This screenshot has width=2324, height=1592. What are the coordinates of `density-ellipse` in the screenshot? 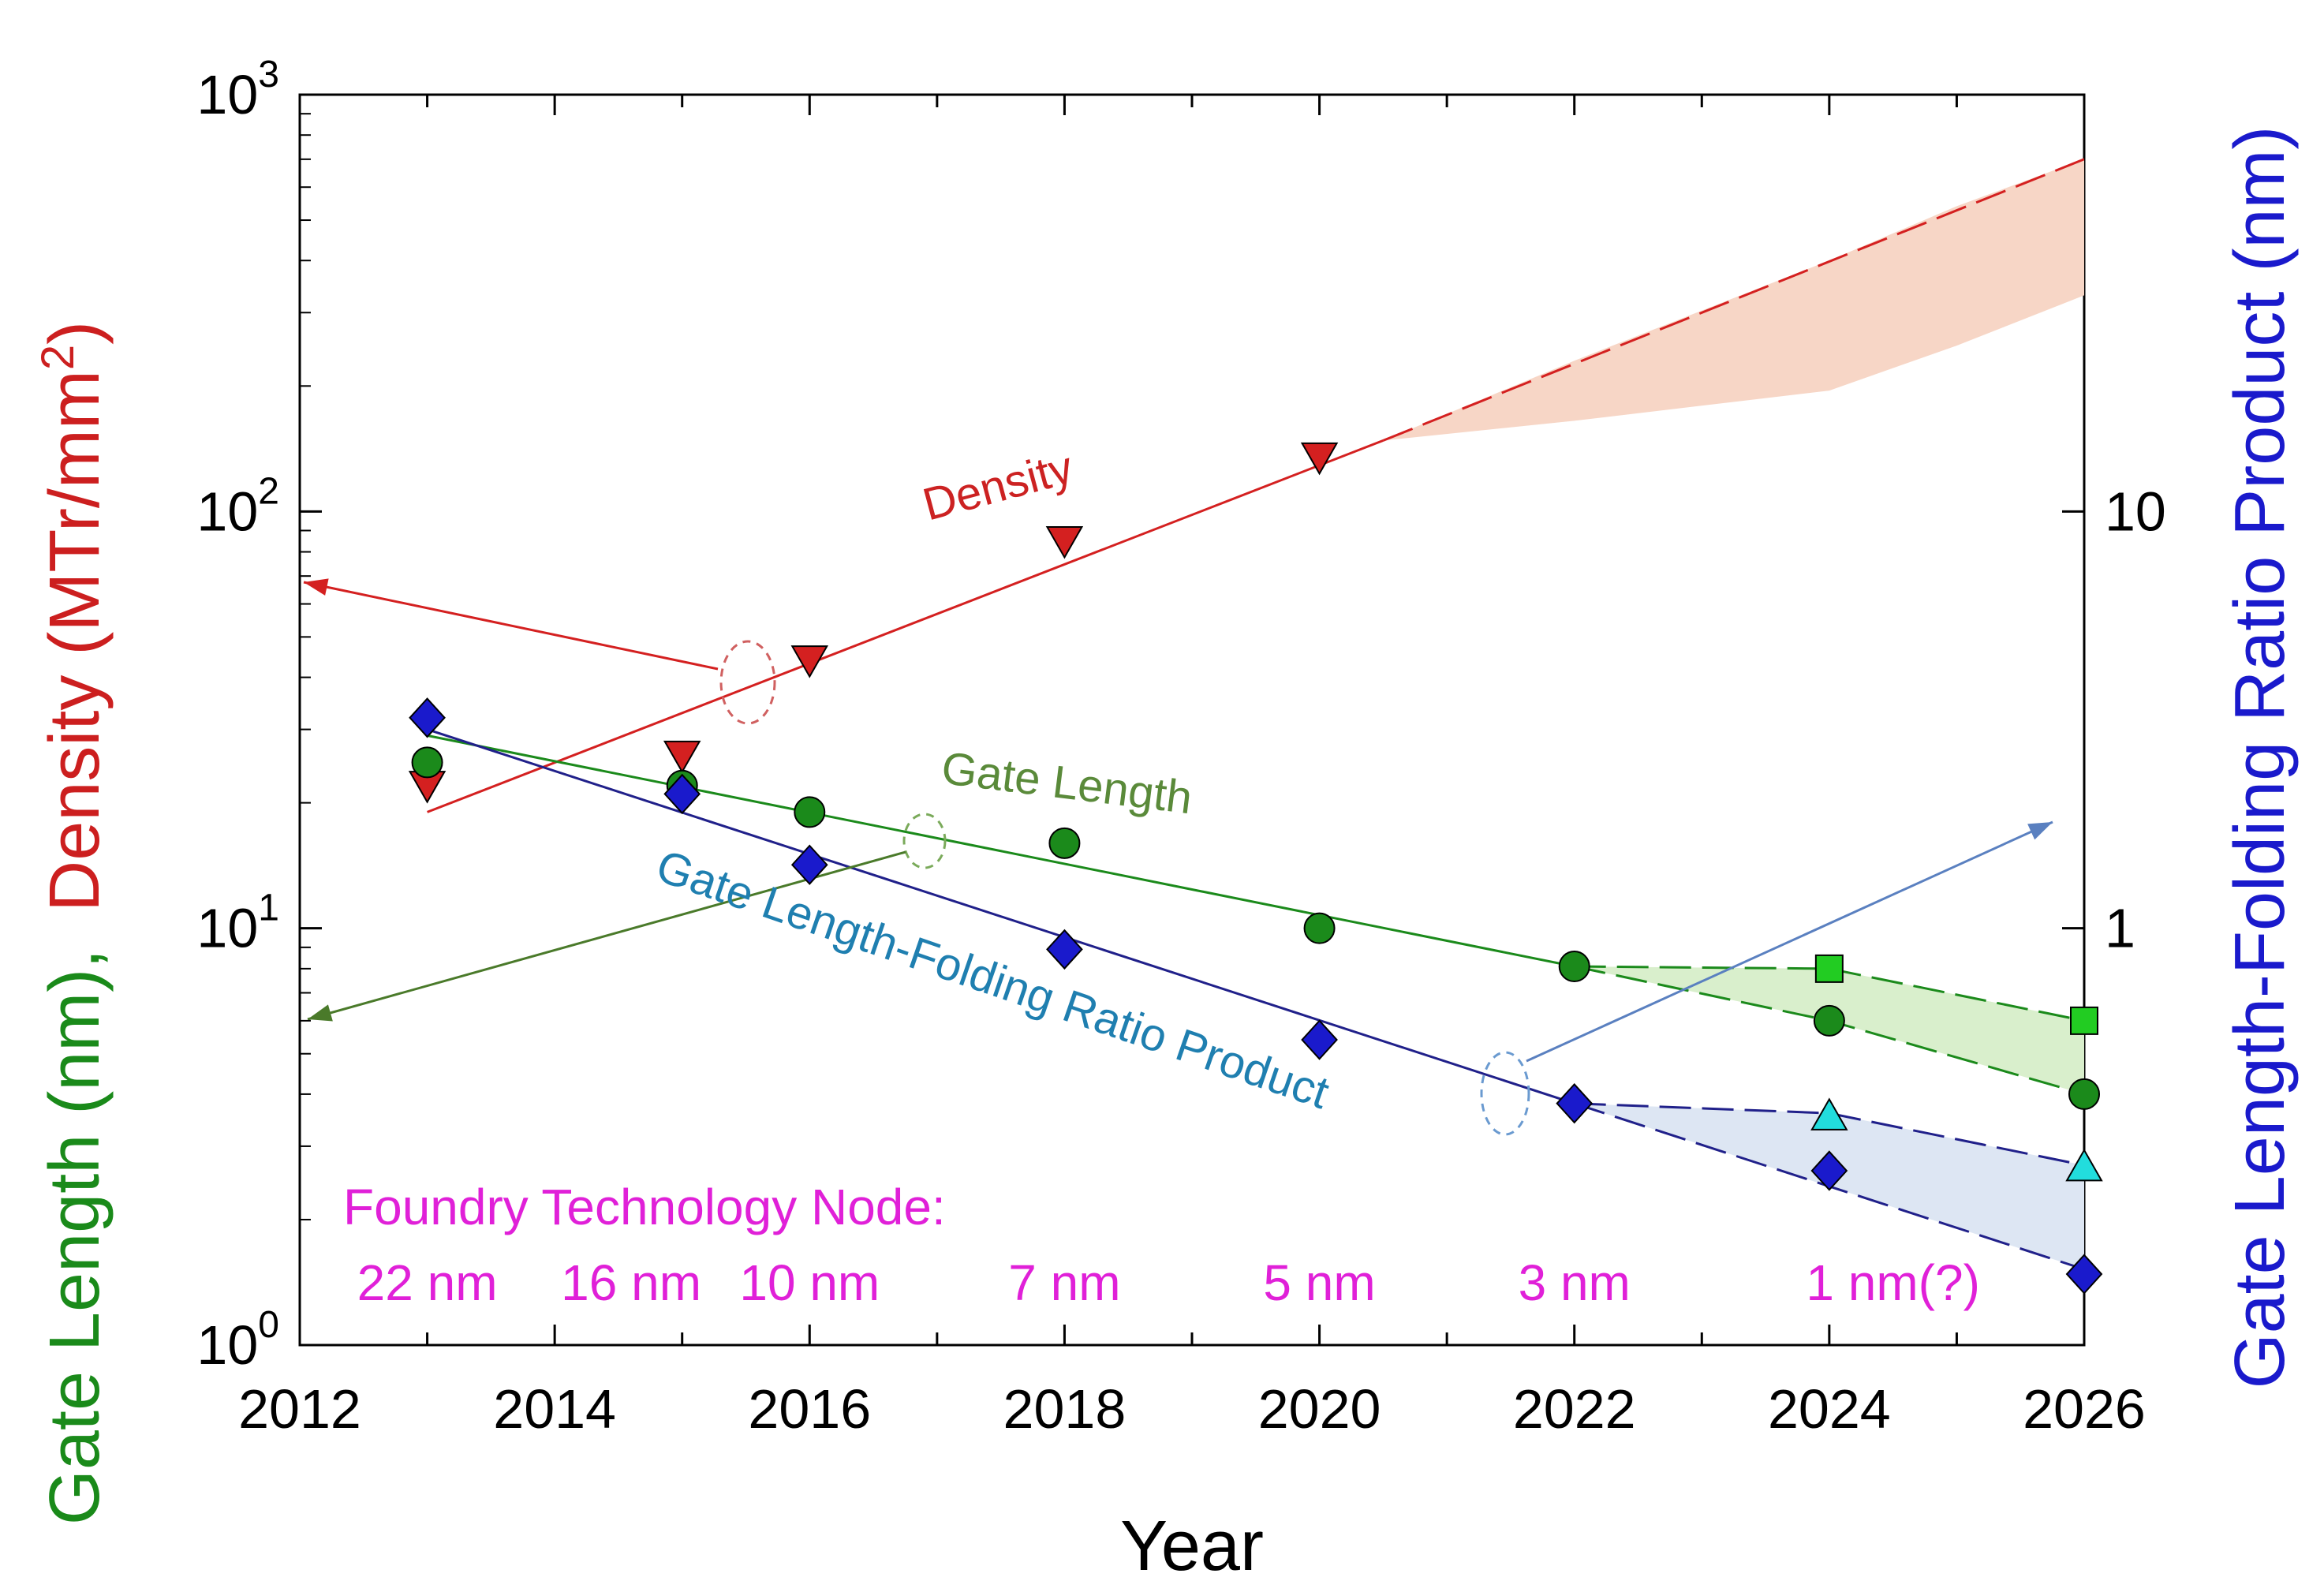 It's located at (748, 682).